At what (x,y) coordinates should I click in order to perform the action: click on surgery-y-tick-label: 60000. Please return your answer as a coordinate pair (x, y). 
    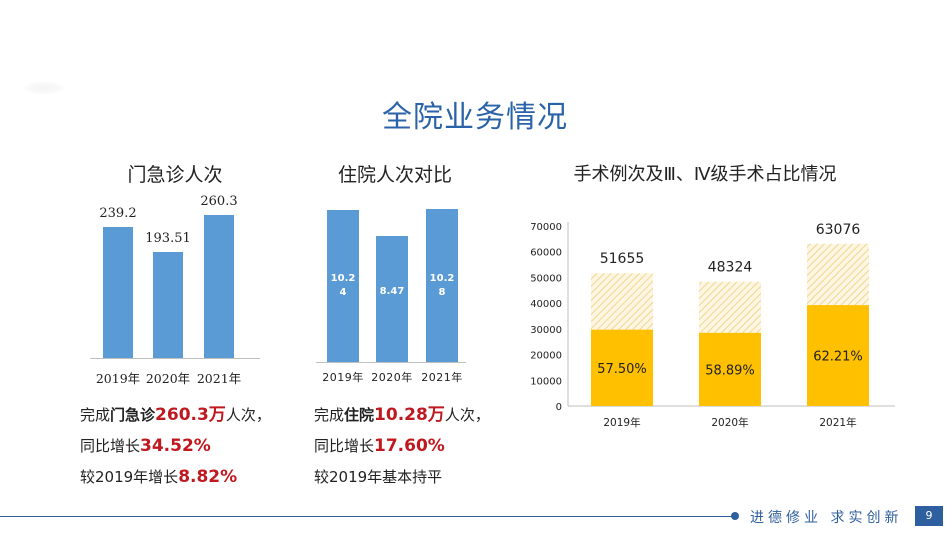
    Looking at the image, I should click on (546, 253).